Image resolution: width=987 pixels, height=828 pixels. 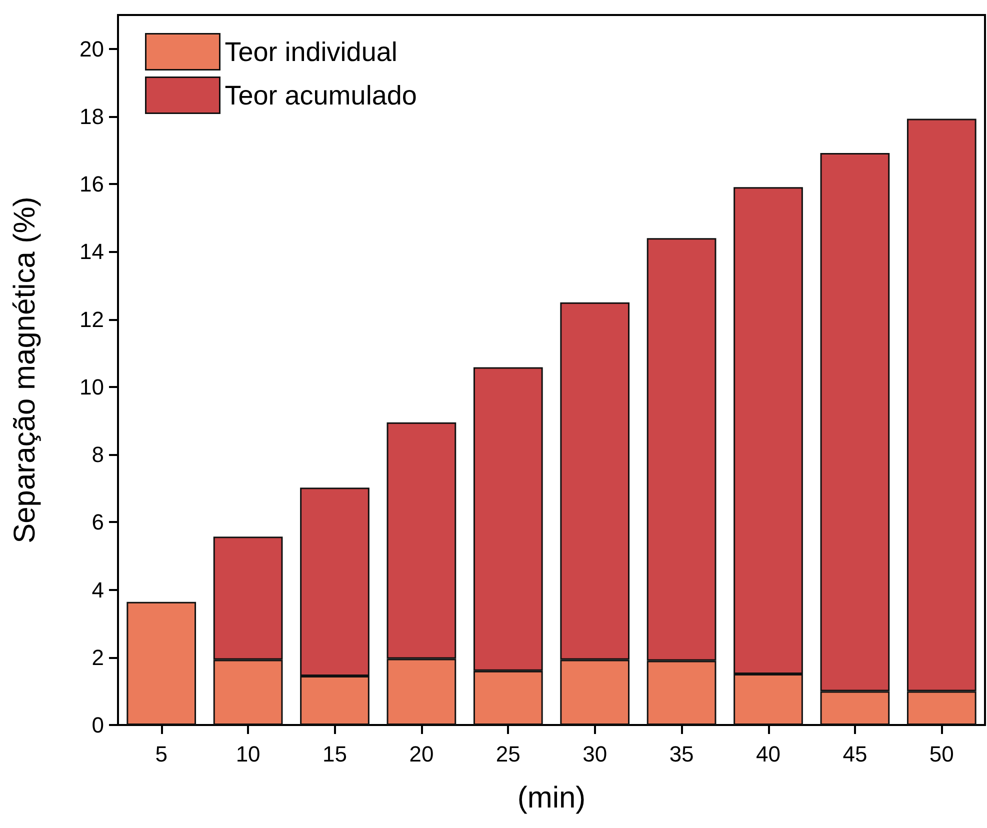 What do you see at coordinates (161, 754) in the screenshot?
I see `x-tick-label: 5` at bounding box center [161, 754].